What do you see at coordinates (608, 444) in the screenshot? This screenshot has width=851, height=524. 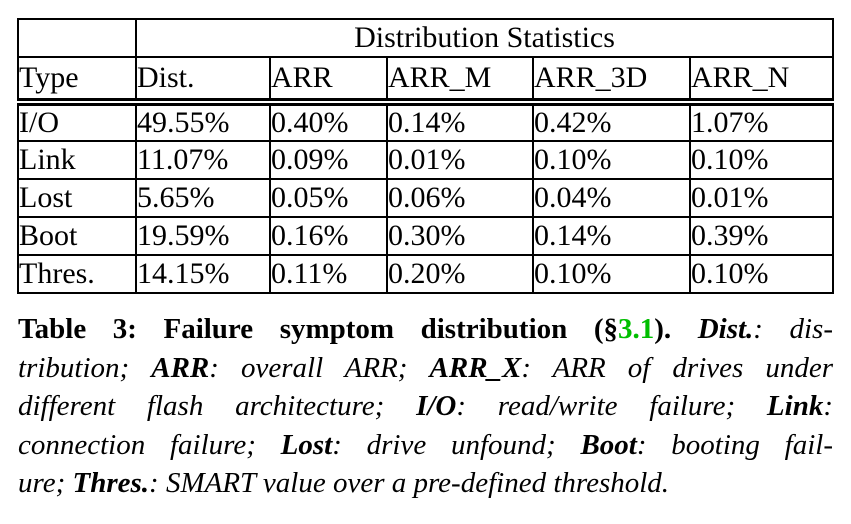 I see `caption-term: Boot` at bounding box center [608, 444].